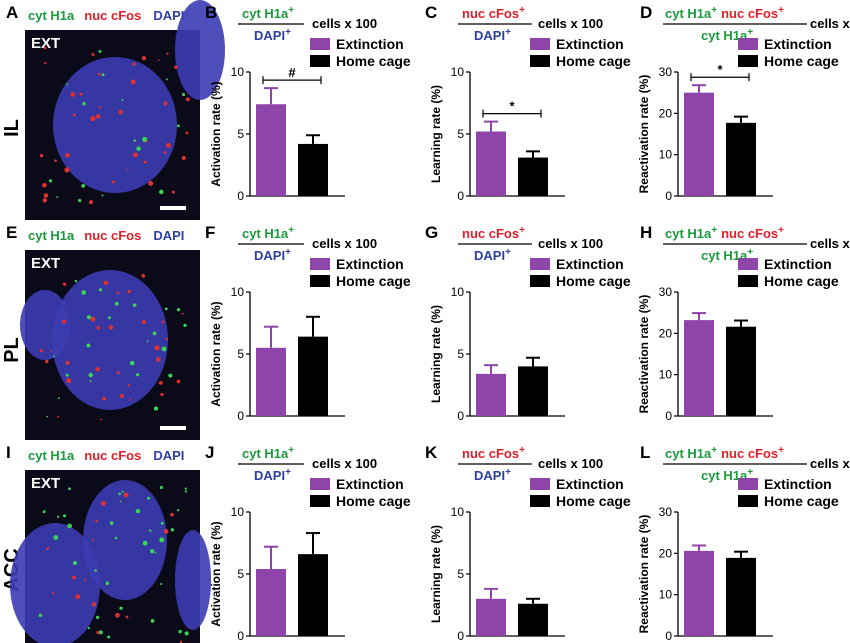  Describe the element at coordinates (666, 72) in the screenshot. I see `y-tick-label: 30` at that location.